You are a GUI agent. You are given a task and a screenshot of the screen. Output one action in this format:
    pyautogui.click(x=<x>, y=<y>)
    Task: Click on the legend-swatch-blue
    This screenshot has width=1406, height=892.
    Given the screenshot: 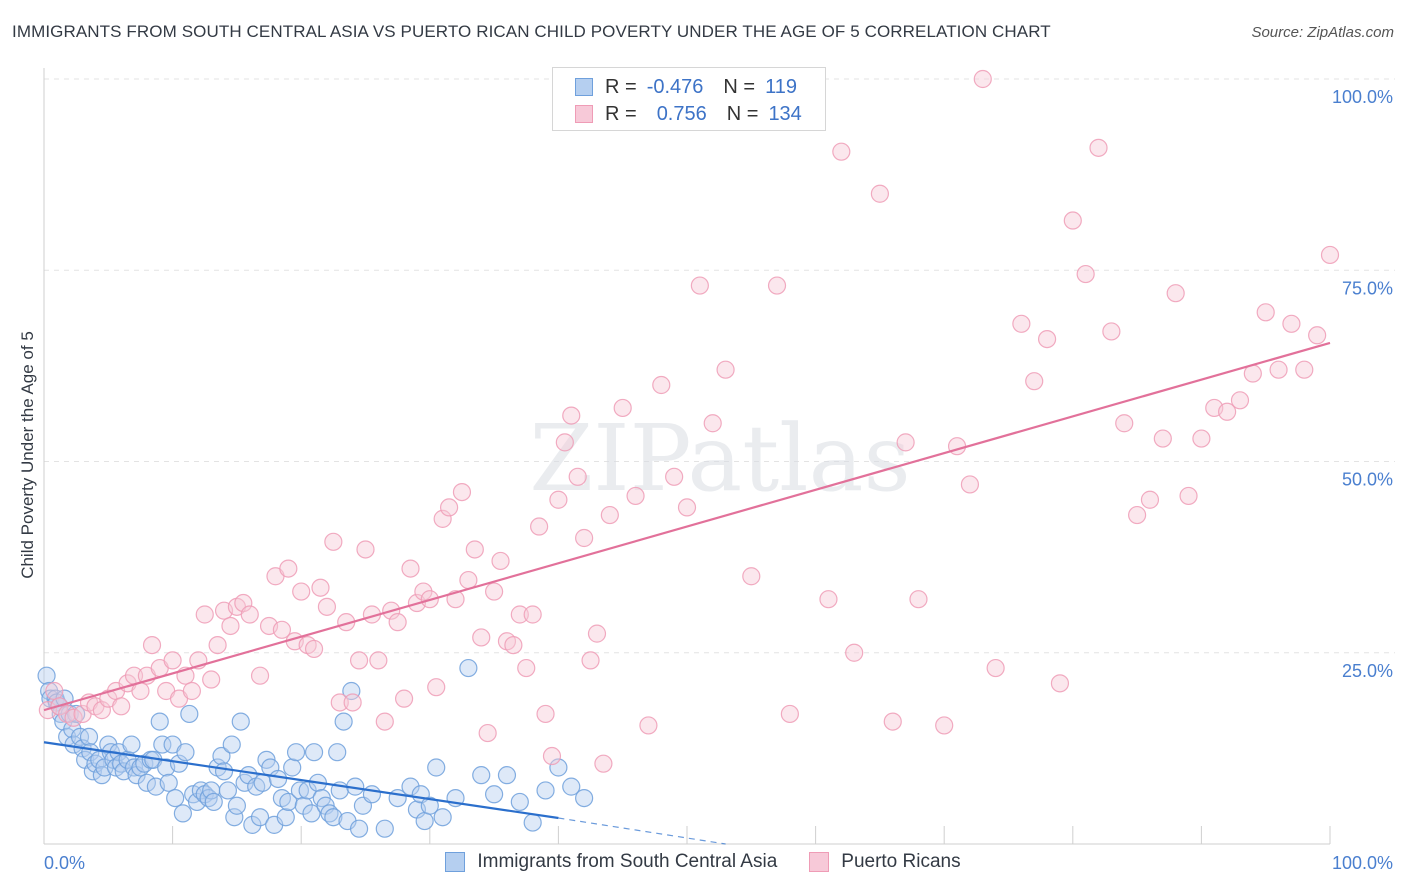 What is the action you would take?
    pyautogui.click(x=584, y=87)
    